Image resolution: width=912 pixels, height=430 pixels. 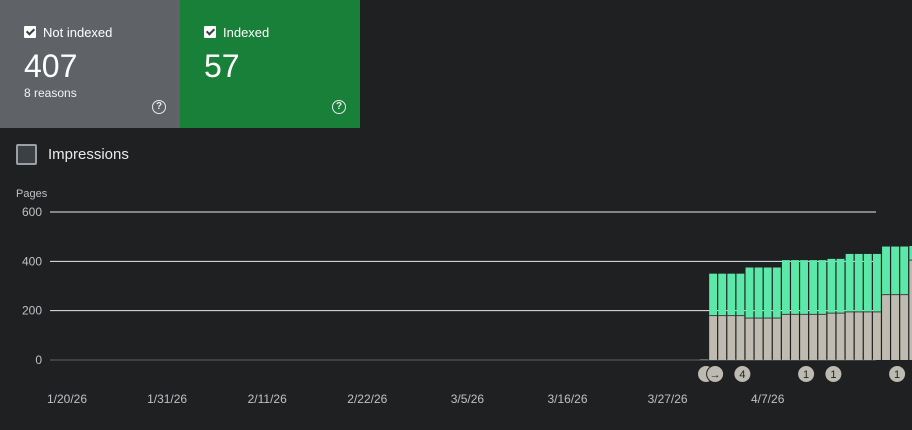 What do you see at coordinates (67, 399) in the screenshot?
I see `x-tick-label: 1/20/26` at bounding box center [67, 399].